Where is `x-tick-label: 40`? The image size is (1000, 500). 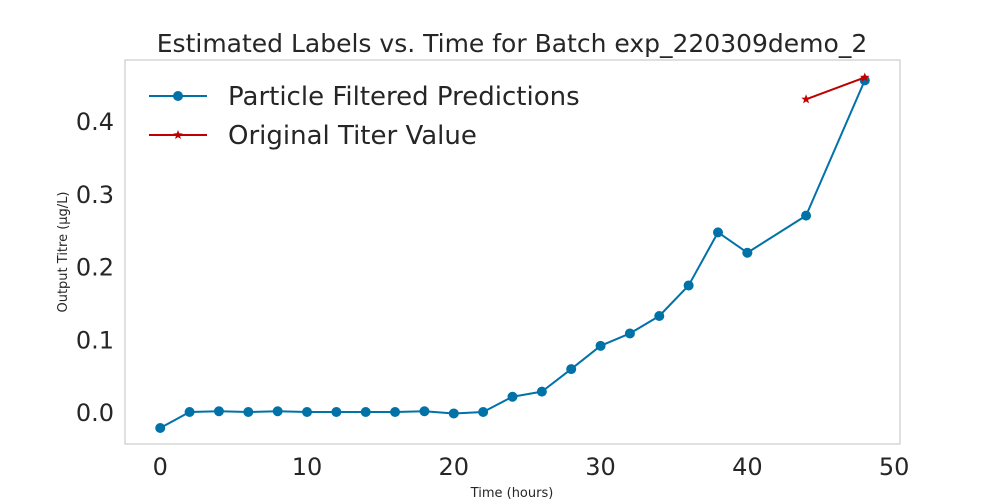
x-tick-label: 40 is located at coordinates (747, 467).